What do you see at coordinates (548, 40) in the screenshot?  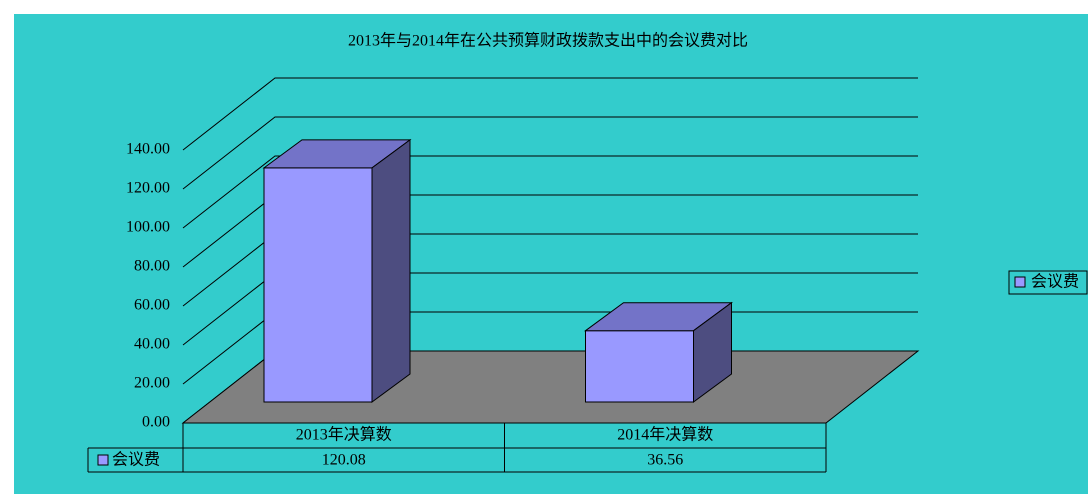 I see `chart-title: 2013年与2014年在公共预算财政拨款支出中的会议费对比` at bounding box center [548, 40].